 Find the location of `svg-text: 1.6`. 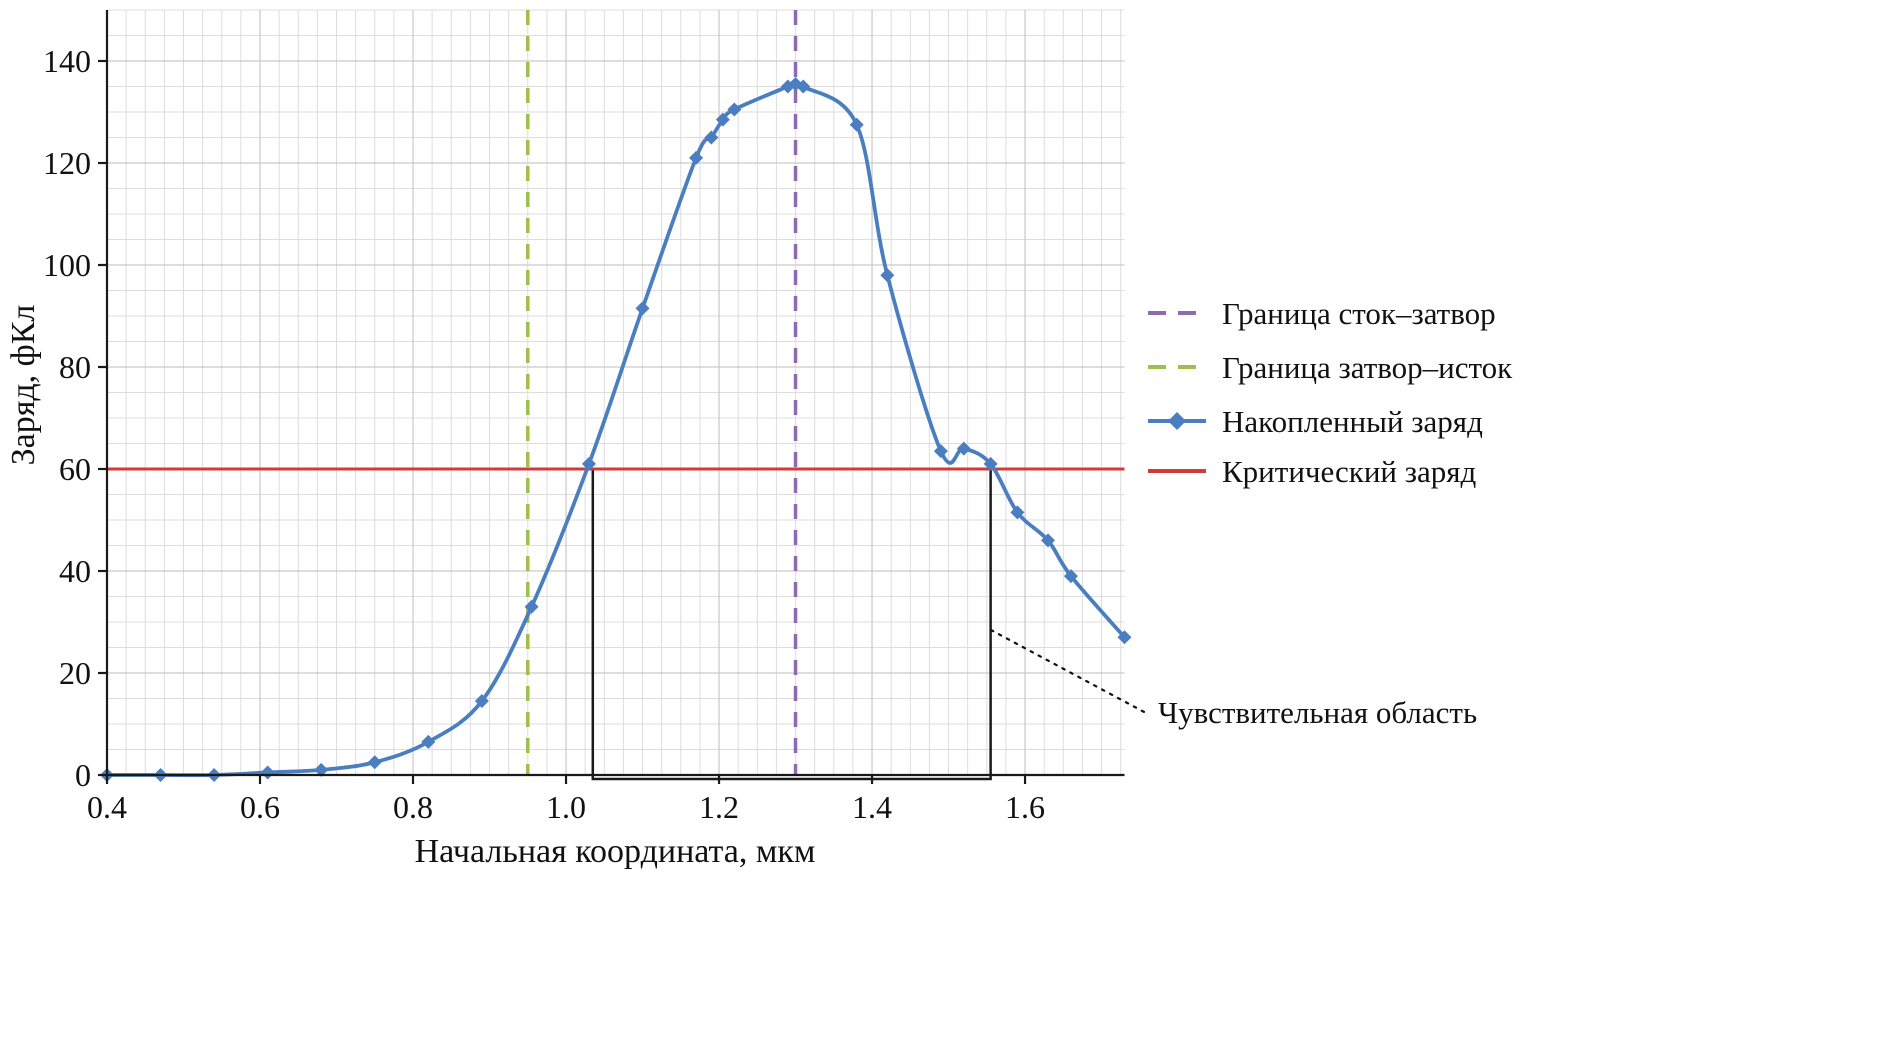

svg-text: 1.6 is located at coordinates (1025, 807).